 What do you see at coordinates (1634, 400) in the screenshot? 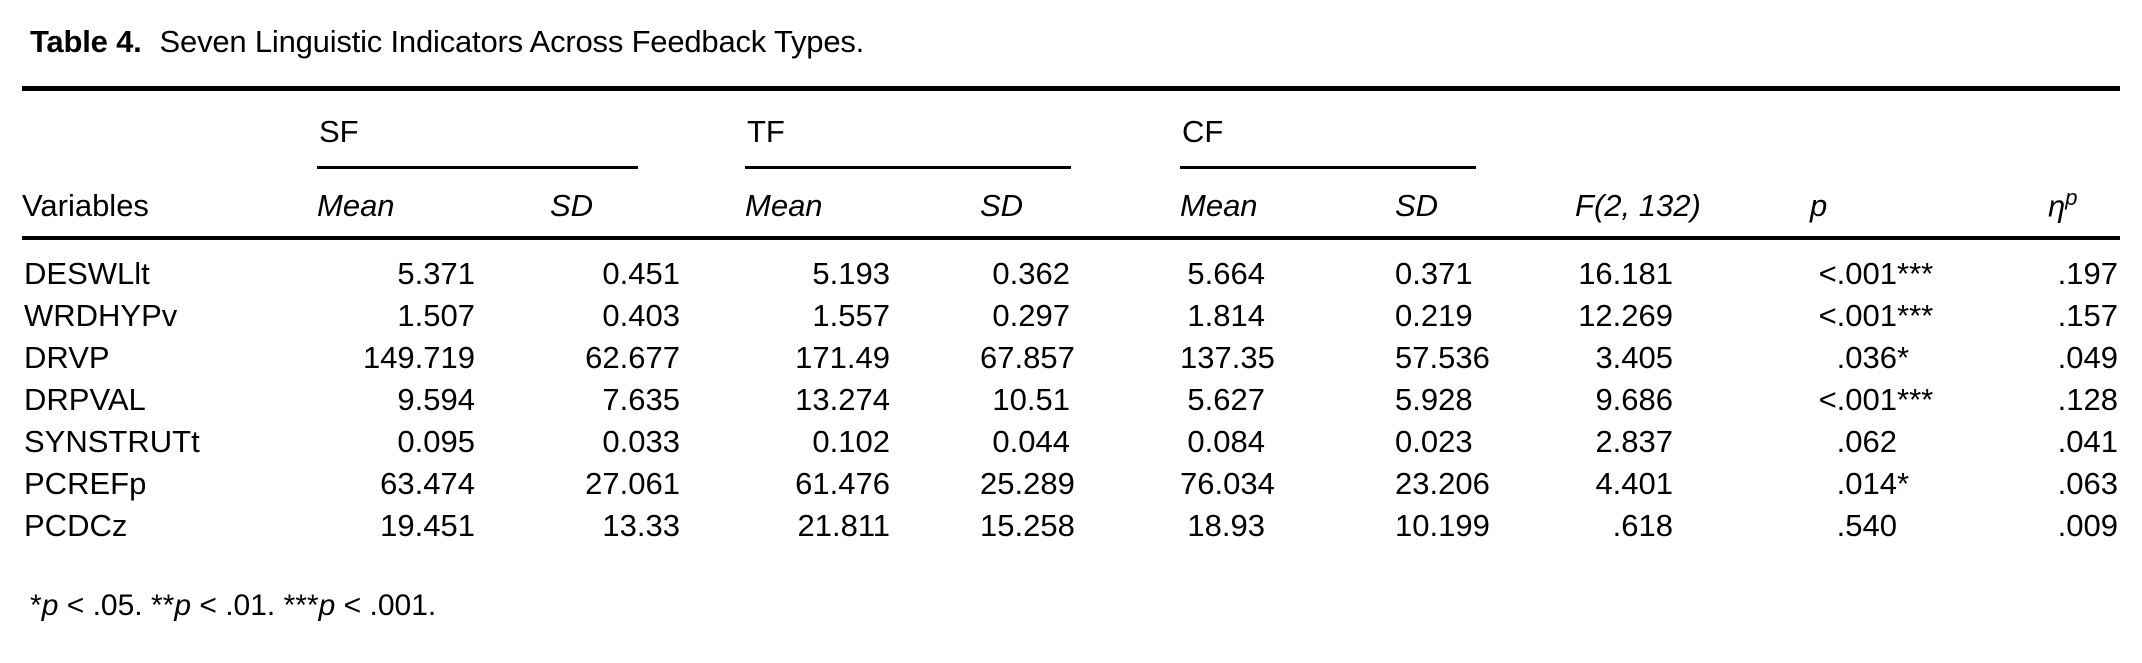
I see `f-statistic-cell: 9.686` at bounding box center [1634, 400].